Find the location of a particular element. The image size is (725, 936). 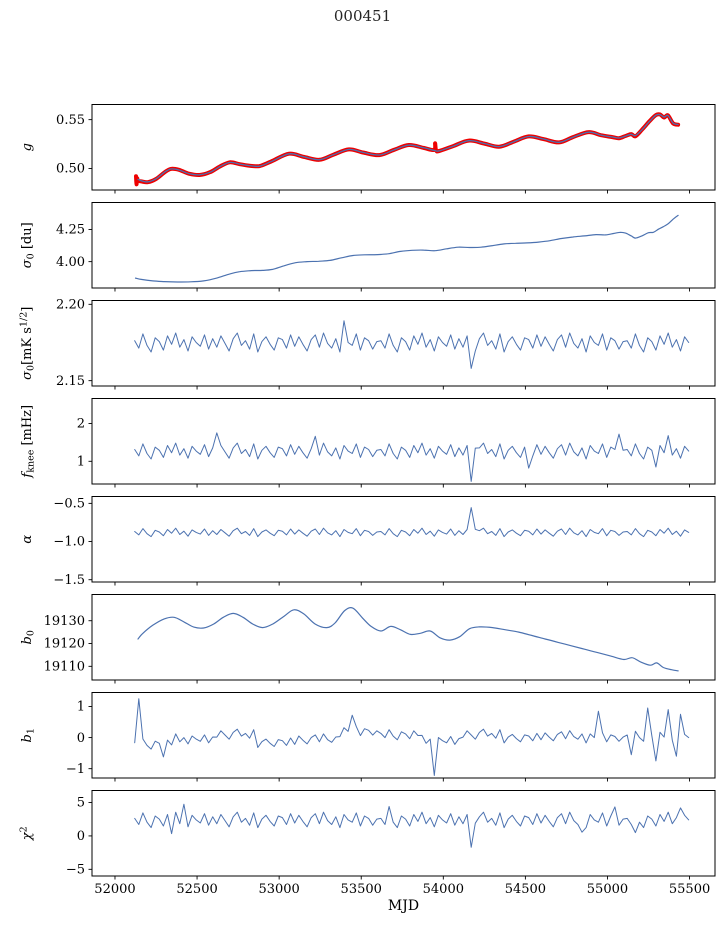

x-tick-label: 55000 is located at coordinates (607, 889).